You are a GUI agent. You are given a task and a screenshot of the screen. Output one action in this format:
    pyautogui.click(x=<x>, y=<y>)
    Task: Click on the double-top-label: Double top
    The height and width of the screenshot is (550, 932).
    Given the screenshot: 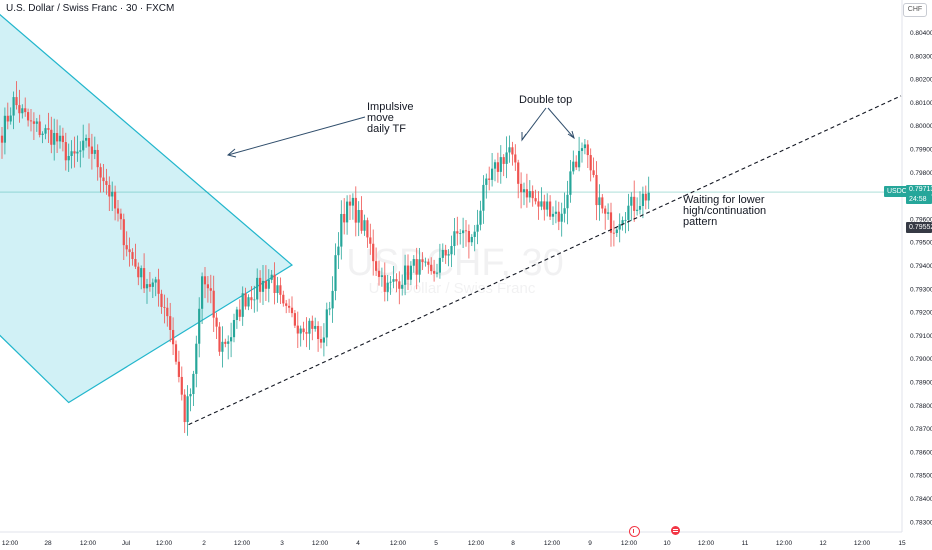 What is the action you would take?
    pyautogui.click(x=545, y=100)
    